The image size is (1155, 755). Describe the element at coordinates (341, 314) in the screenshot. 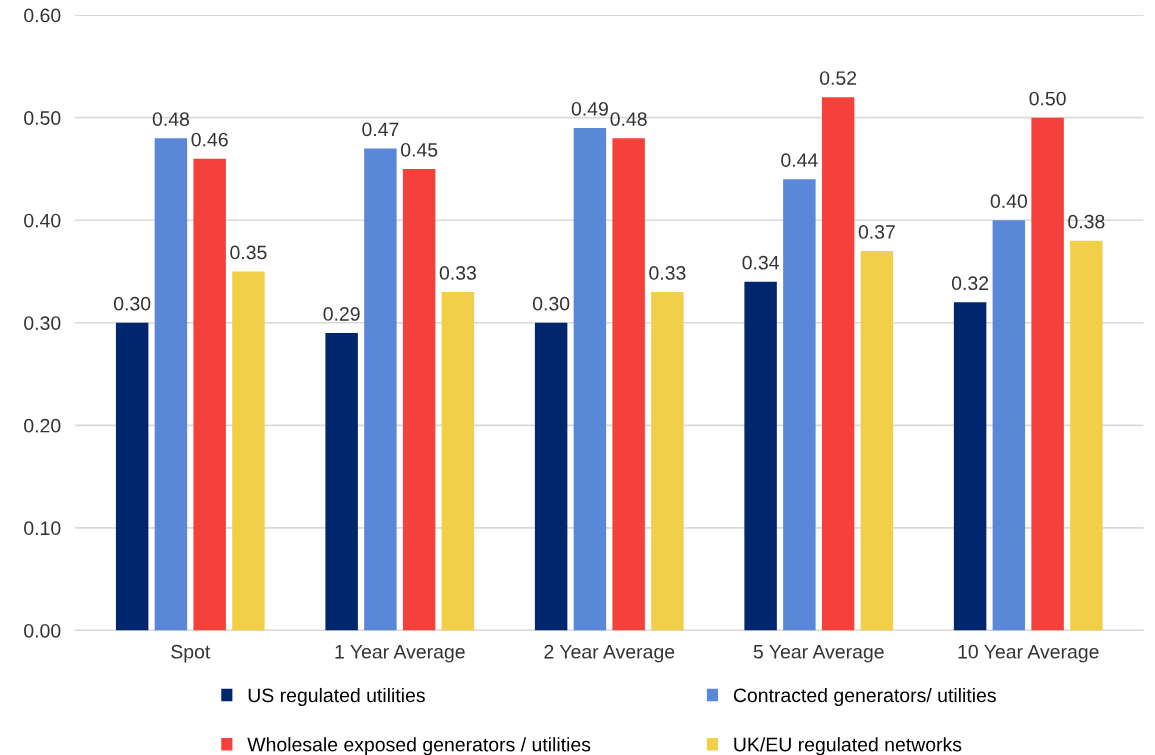

I see `data-label: 0.29` at that location.